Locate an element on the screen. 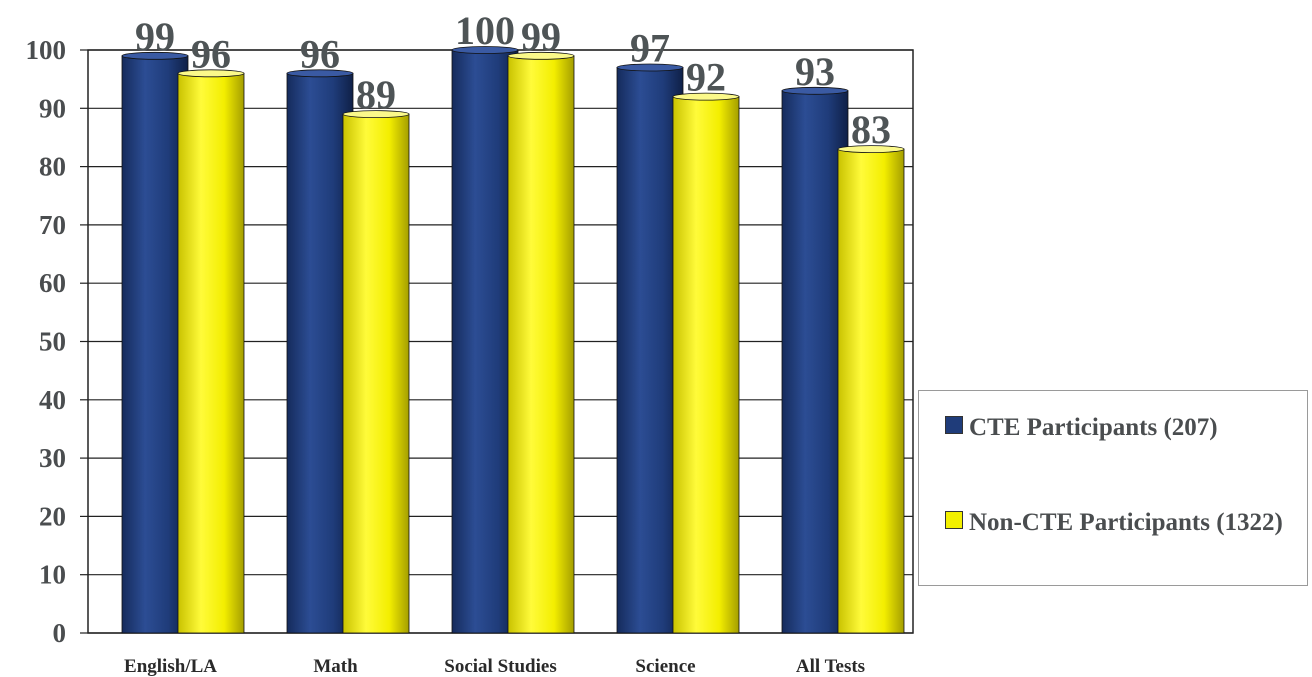  y-tick-label: 40 is located at coordinates (52, 400).